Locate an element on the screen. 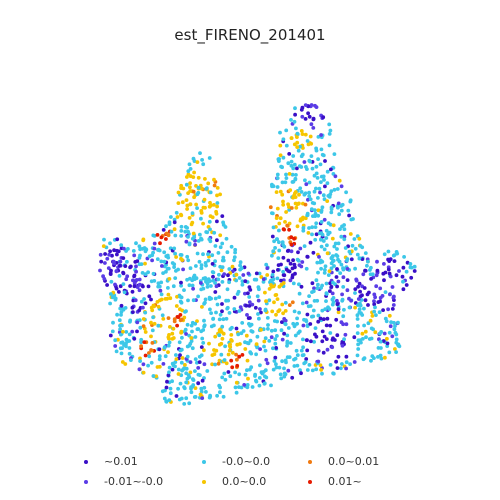  legend-label-1: ~0.01 is located at coordinates (121, 461).